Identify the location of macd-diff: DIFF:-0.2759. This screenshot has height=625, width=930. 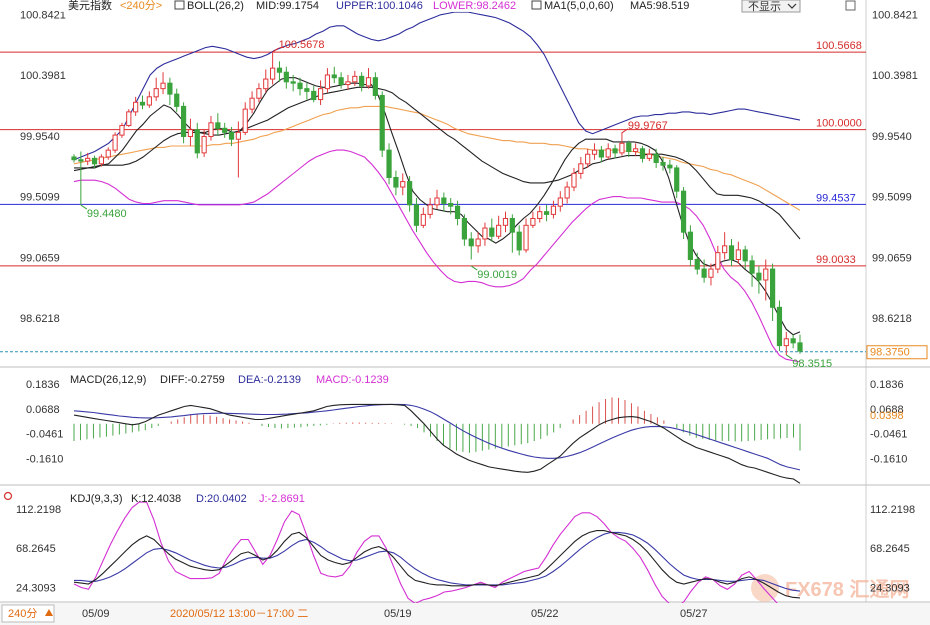
(192, 380).